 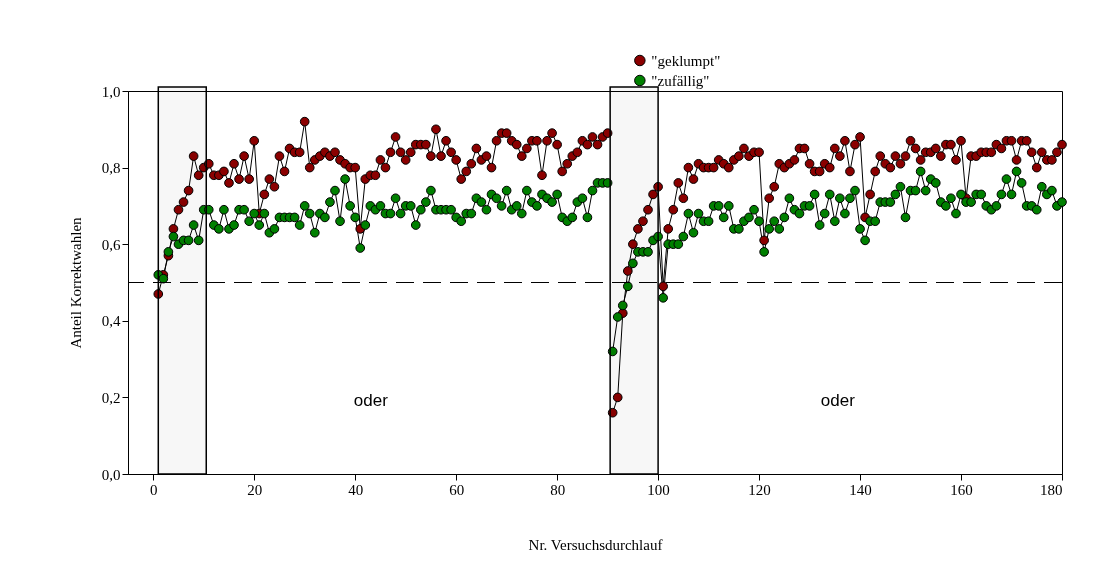 What do you see at coordinates (860, 489) in the screenshot?
I see `x-tick-label: 140` at bounding box center [860, 489].